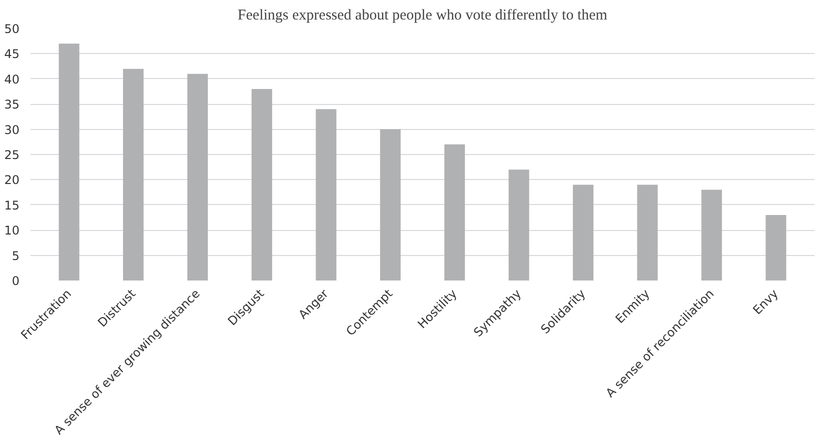 Image resolution: width=834 pixels, height=445 pixels. What do you see at coordinates (12, 231) in the screenshot?
I see `y-tick-label: 10` at bounding box center [12, 231].